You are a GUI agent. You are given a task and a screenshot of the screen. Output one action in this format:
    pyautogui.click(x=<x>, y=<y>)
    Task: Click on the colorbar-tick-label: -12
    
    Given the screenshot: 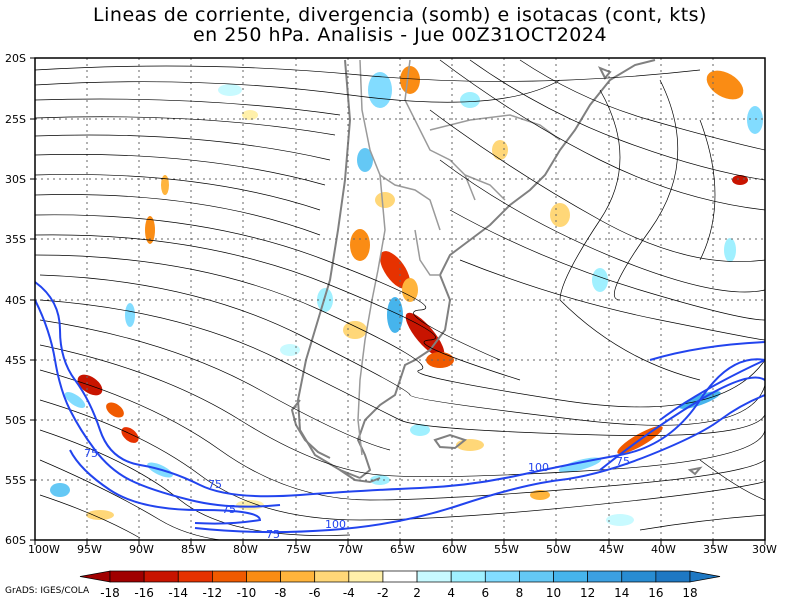 What is the action you would take?
    pyautogui.click(x=213, y=593)
    